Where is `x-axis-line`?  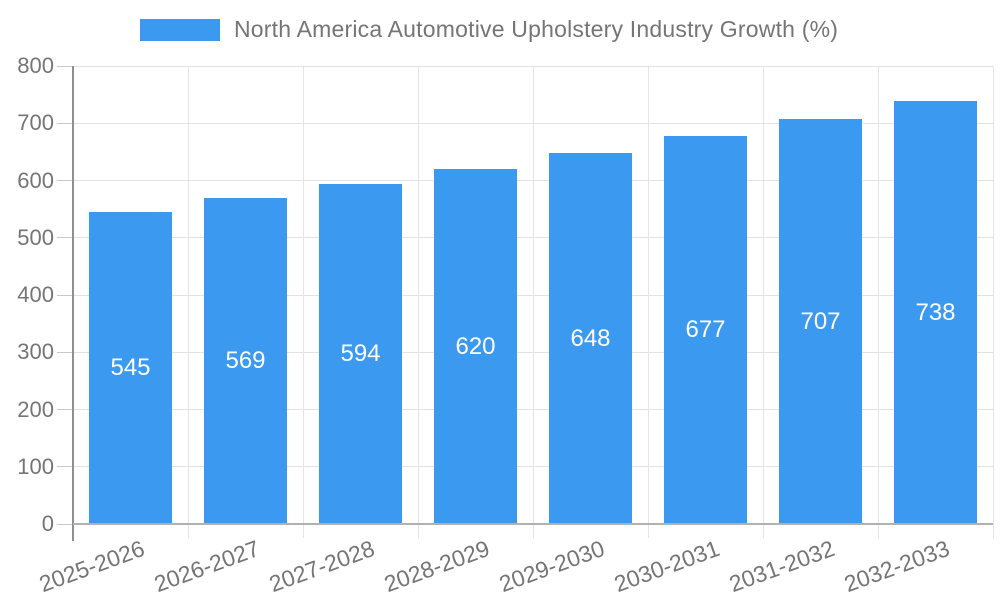
x-axis-line is located at coordinates (533, 524).